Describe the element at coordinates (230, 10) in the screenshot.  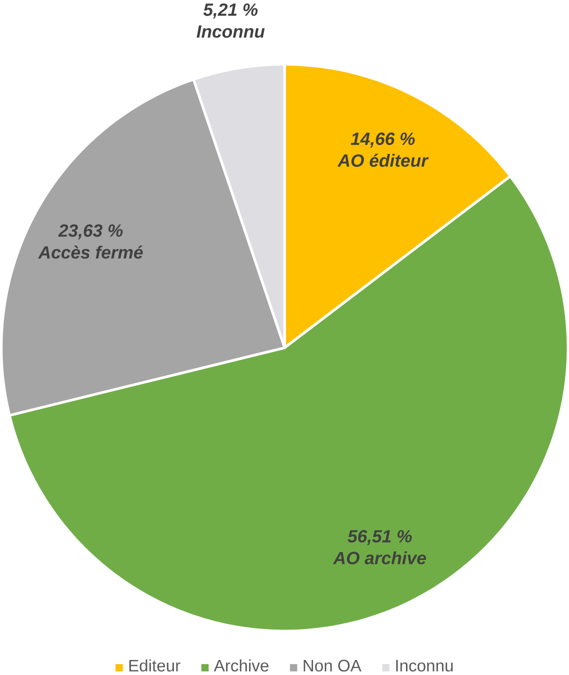
I see `data-label: 5,21 %` at that location.